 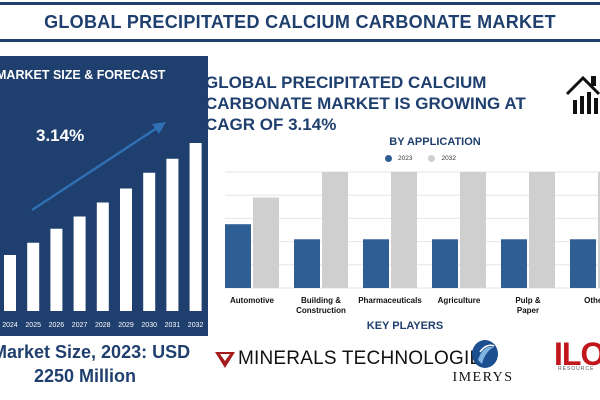 What do you see at coordinates (83, 75) in the screenshot?
I see `market-size-heading: MARKET SIZE & FORECAST` at bounding box center [83, 75].